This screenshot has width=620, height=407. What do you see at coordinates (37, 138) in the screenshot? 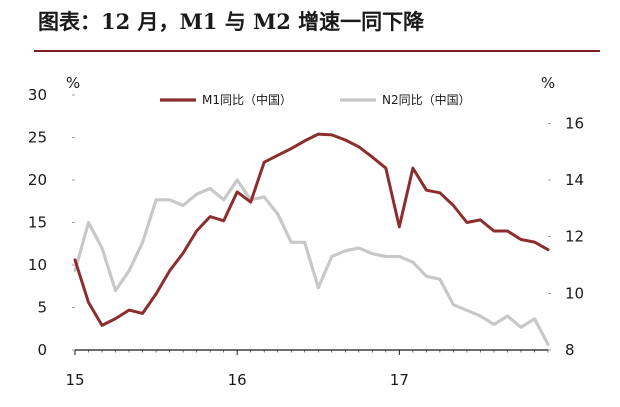
I see `y-left-tick-label: 25` at bounding box center [37, 138].